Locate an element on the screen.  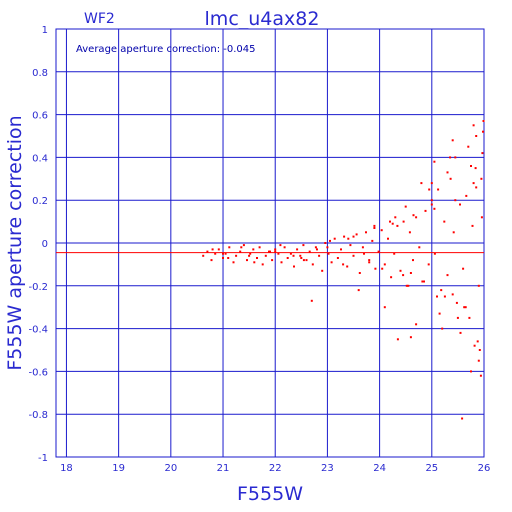
x-tick-label: 22 is located at coordinates (275, 468).